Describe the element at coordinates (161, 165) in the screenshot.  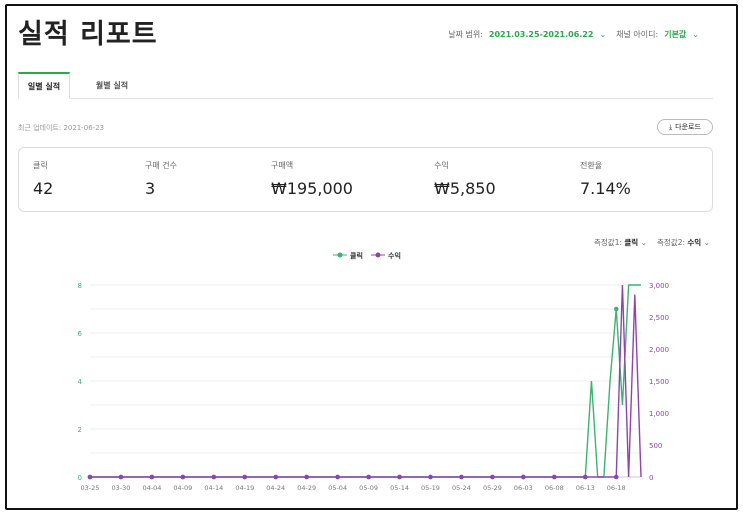
I see `stat-label: 구매 건수` at that location.